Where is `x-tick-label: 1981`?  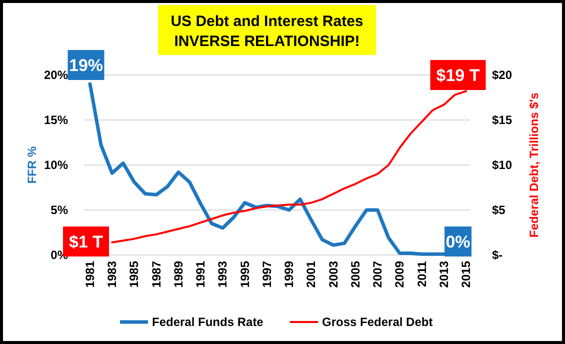 x-tick-label: 1981 is located at coordinates (90, 274).